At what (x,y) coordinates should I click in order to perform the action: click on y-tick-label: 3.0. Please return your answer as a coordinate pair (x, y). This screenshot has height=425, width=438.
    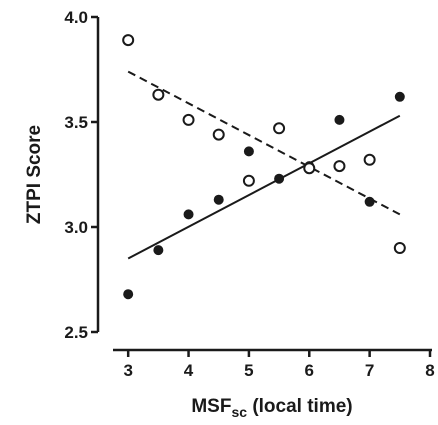
    Looking at the image, I should click on (76, 227).